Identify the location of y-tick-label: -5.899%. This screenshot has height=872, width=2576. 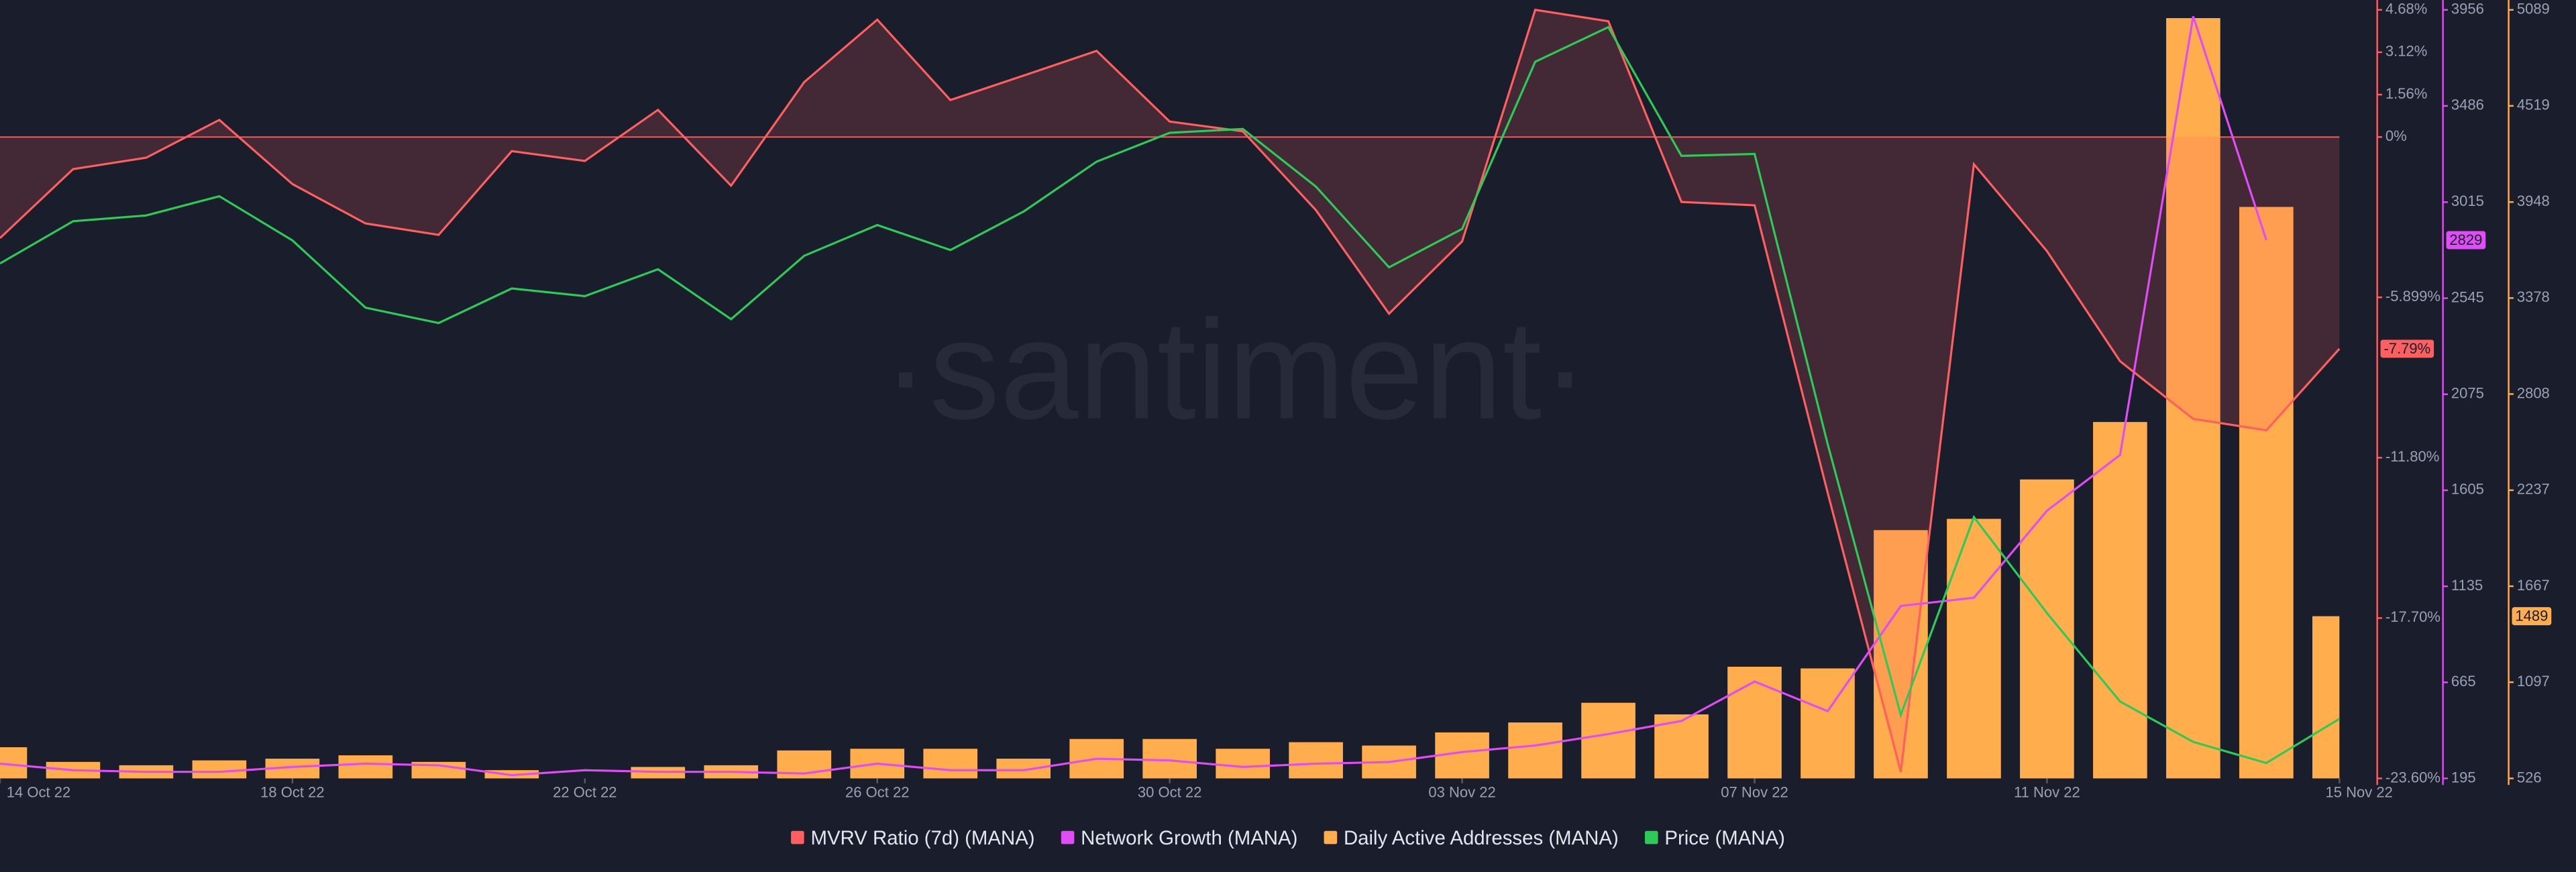
(2412, 296).